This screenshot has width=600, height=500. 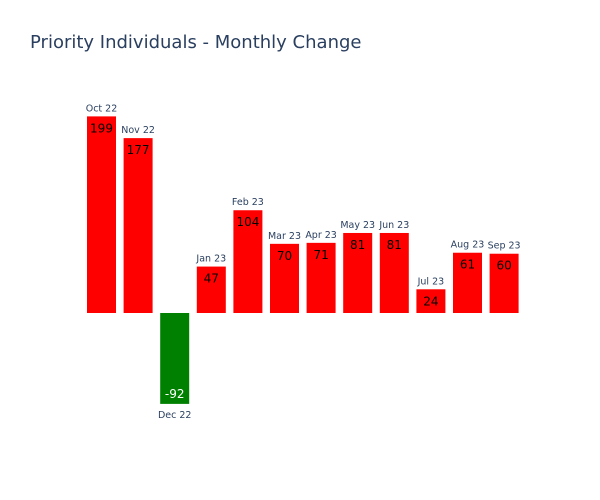 I want to click on value-label: 104, so click(x=247, y=222).